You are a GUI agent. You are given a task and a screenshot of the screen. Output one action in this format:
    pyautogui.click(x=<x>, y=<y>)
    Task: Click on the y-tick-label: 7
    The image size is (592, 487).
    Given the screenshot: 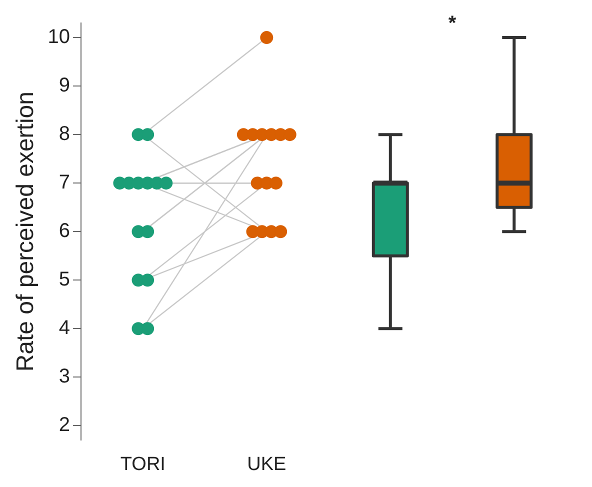 What is the action you would take?
    pyautogui.click(x=64, y=183)
    